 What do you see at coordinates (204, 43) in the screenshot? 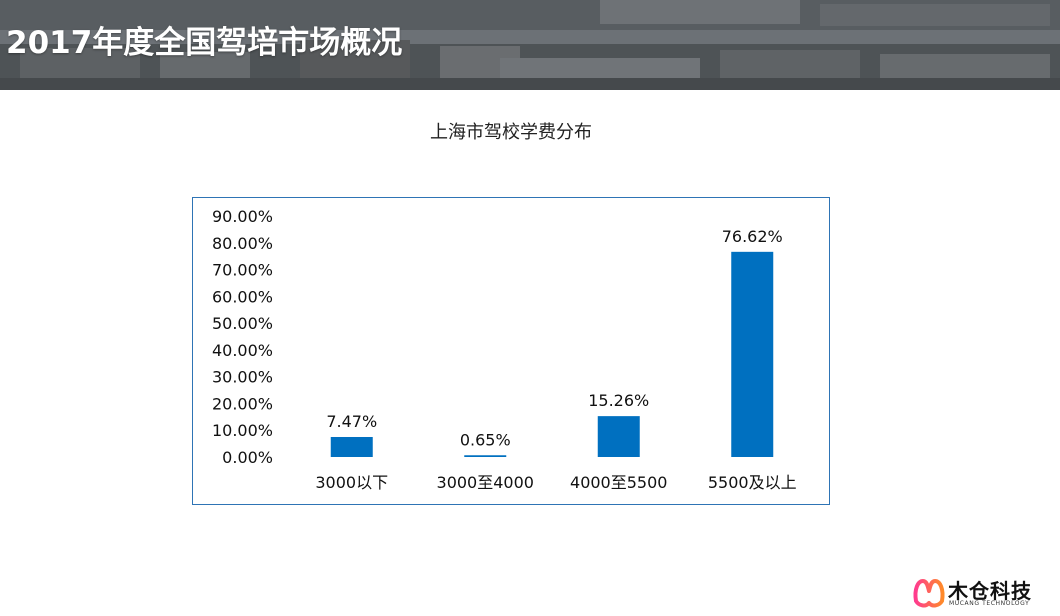
I see `page-title: 2017年度全国驾培市场概况` at bounding box center [204, 43].